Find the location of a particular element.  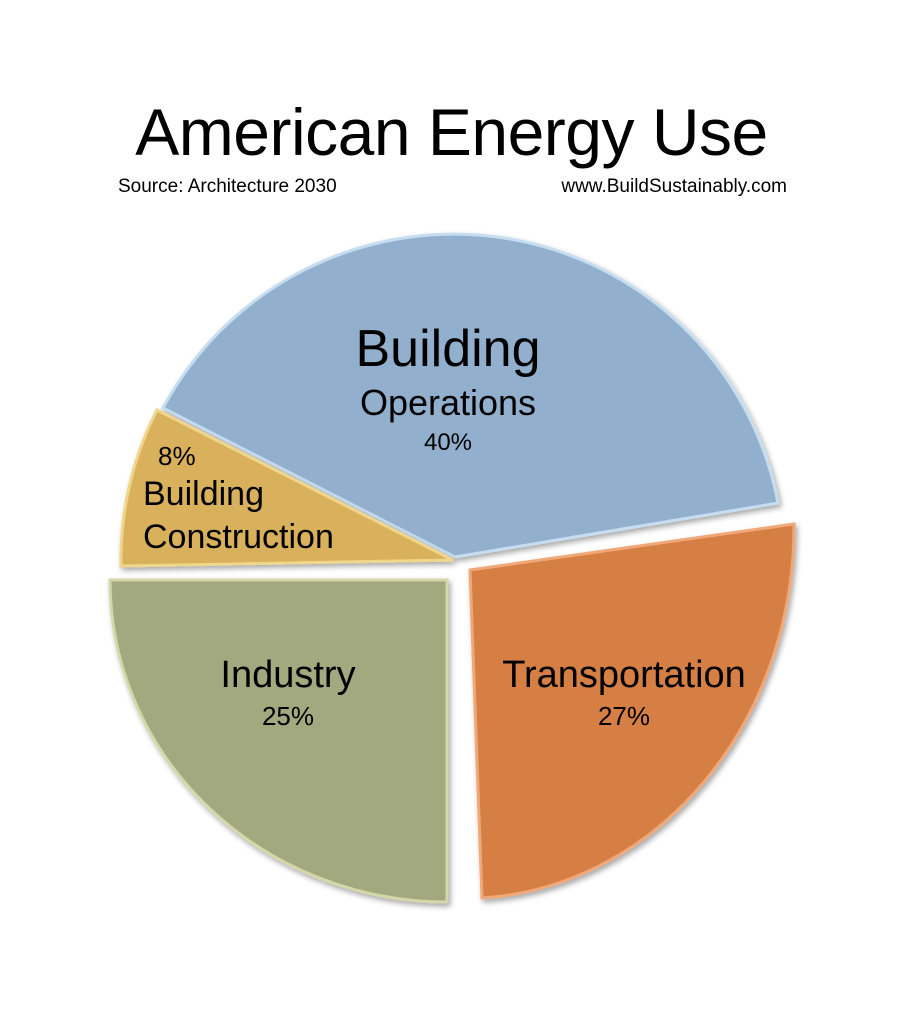

transportation-label: Transportation is located at coordinates (624, 675).